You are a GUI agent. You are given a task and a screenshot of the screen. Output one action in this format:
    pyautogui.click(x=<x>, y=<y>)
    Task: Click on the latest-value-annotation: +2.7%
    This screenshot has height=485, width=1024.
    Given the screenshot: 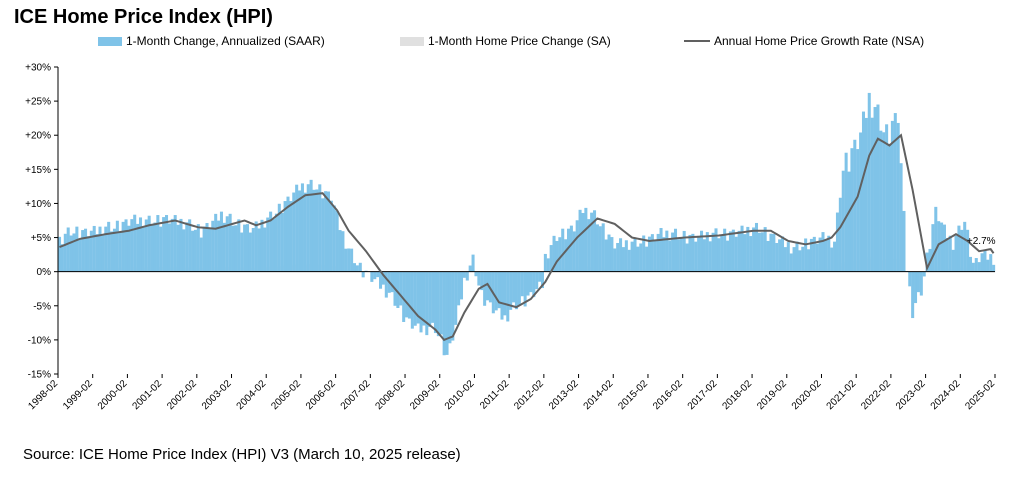 What is the action you would take?
    pyautogui.click(x=981, y=241)
    